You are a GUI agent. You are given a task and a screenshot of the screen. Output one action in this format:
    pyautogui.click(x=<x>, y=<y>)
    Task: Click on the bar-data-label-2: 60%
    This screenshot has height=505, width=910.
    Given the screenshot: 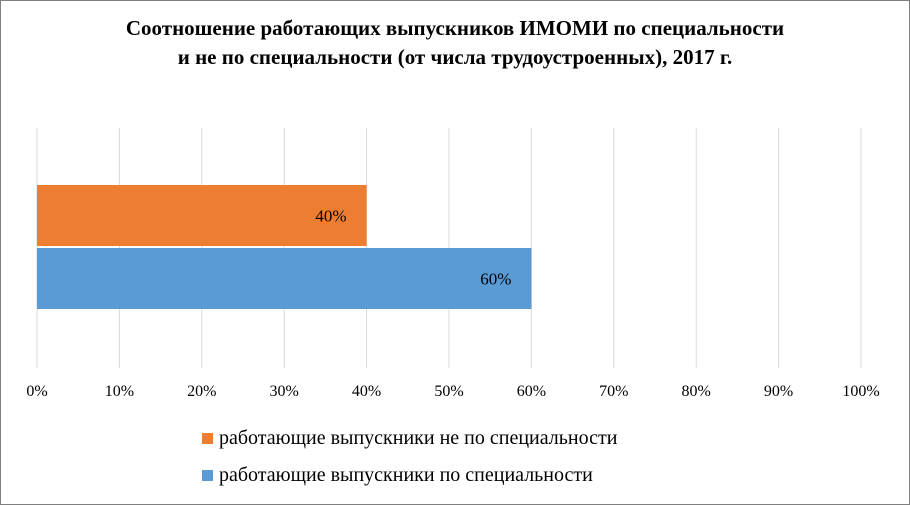 What is the action you would take?
    pyautogui.click(x=495, y=279)
    